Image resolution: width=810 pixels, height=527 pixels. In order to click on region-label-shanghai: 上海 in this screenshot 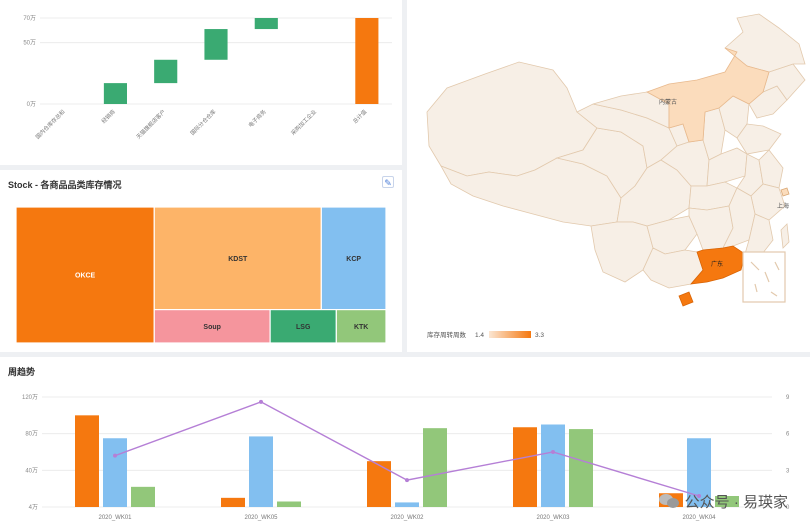, I will do `click(783, 206)`.